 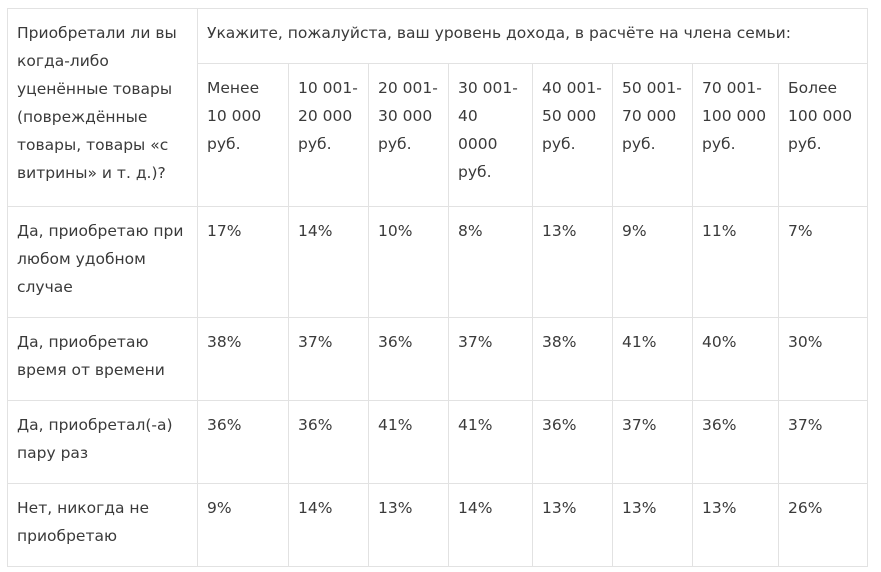 What do you see at coordinates (823, 525) in the screenshot?
I see `table-cell: 26%` at bounding box center [823, 525].